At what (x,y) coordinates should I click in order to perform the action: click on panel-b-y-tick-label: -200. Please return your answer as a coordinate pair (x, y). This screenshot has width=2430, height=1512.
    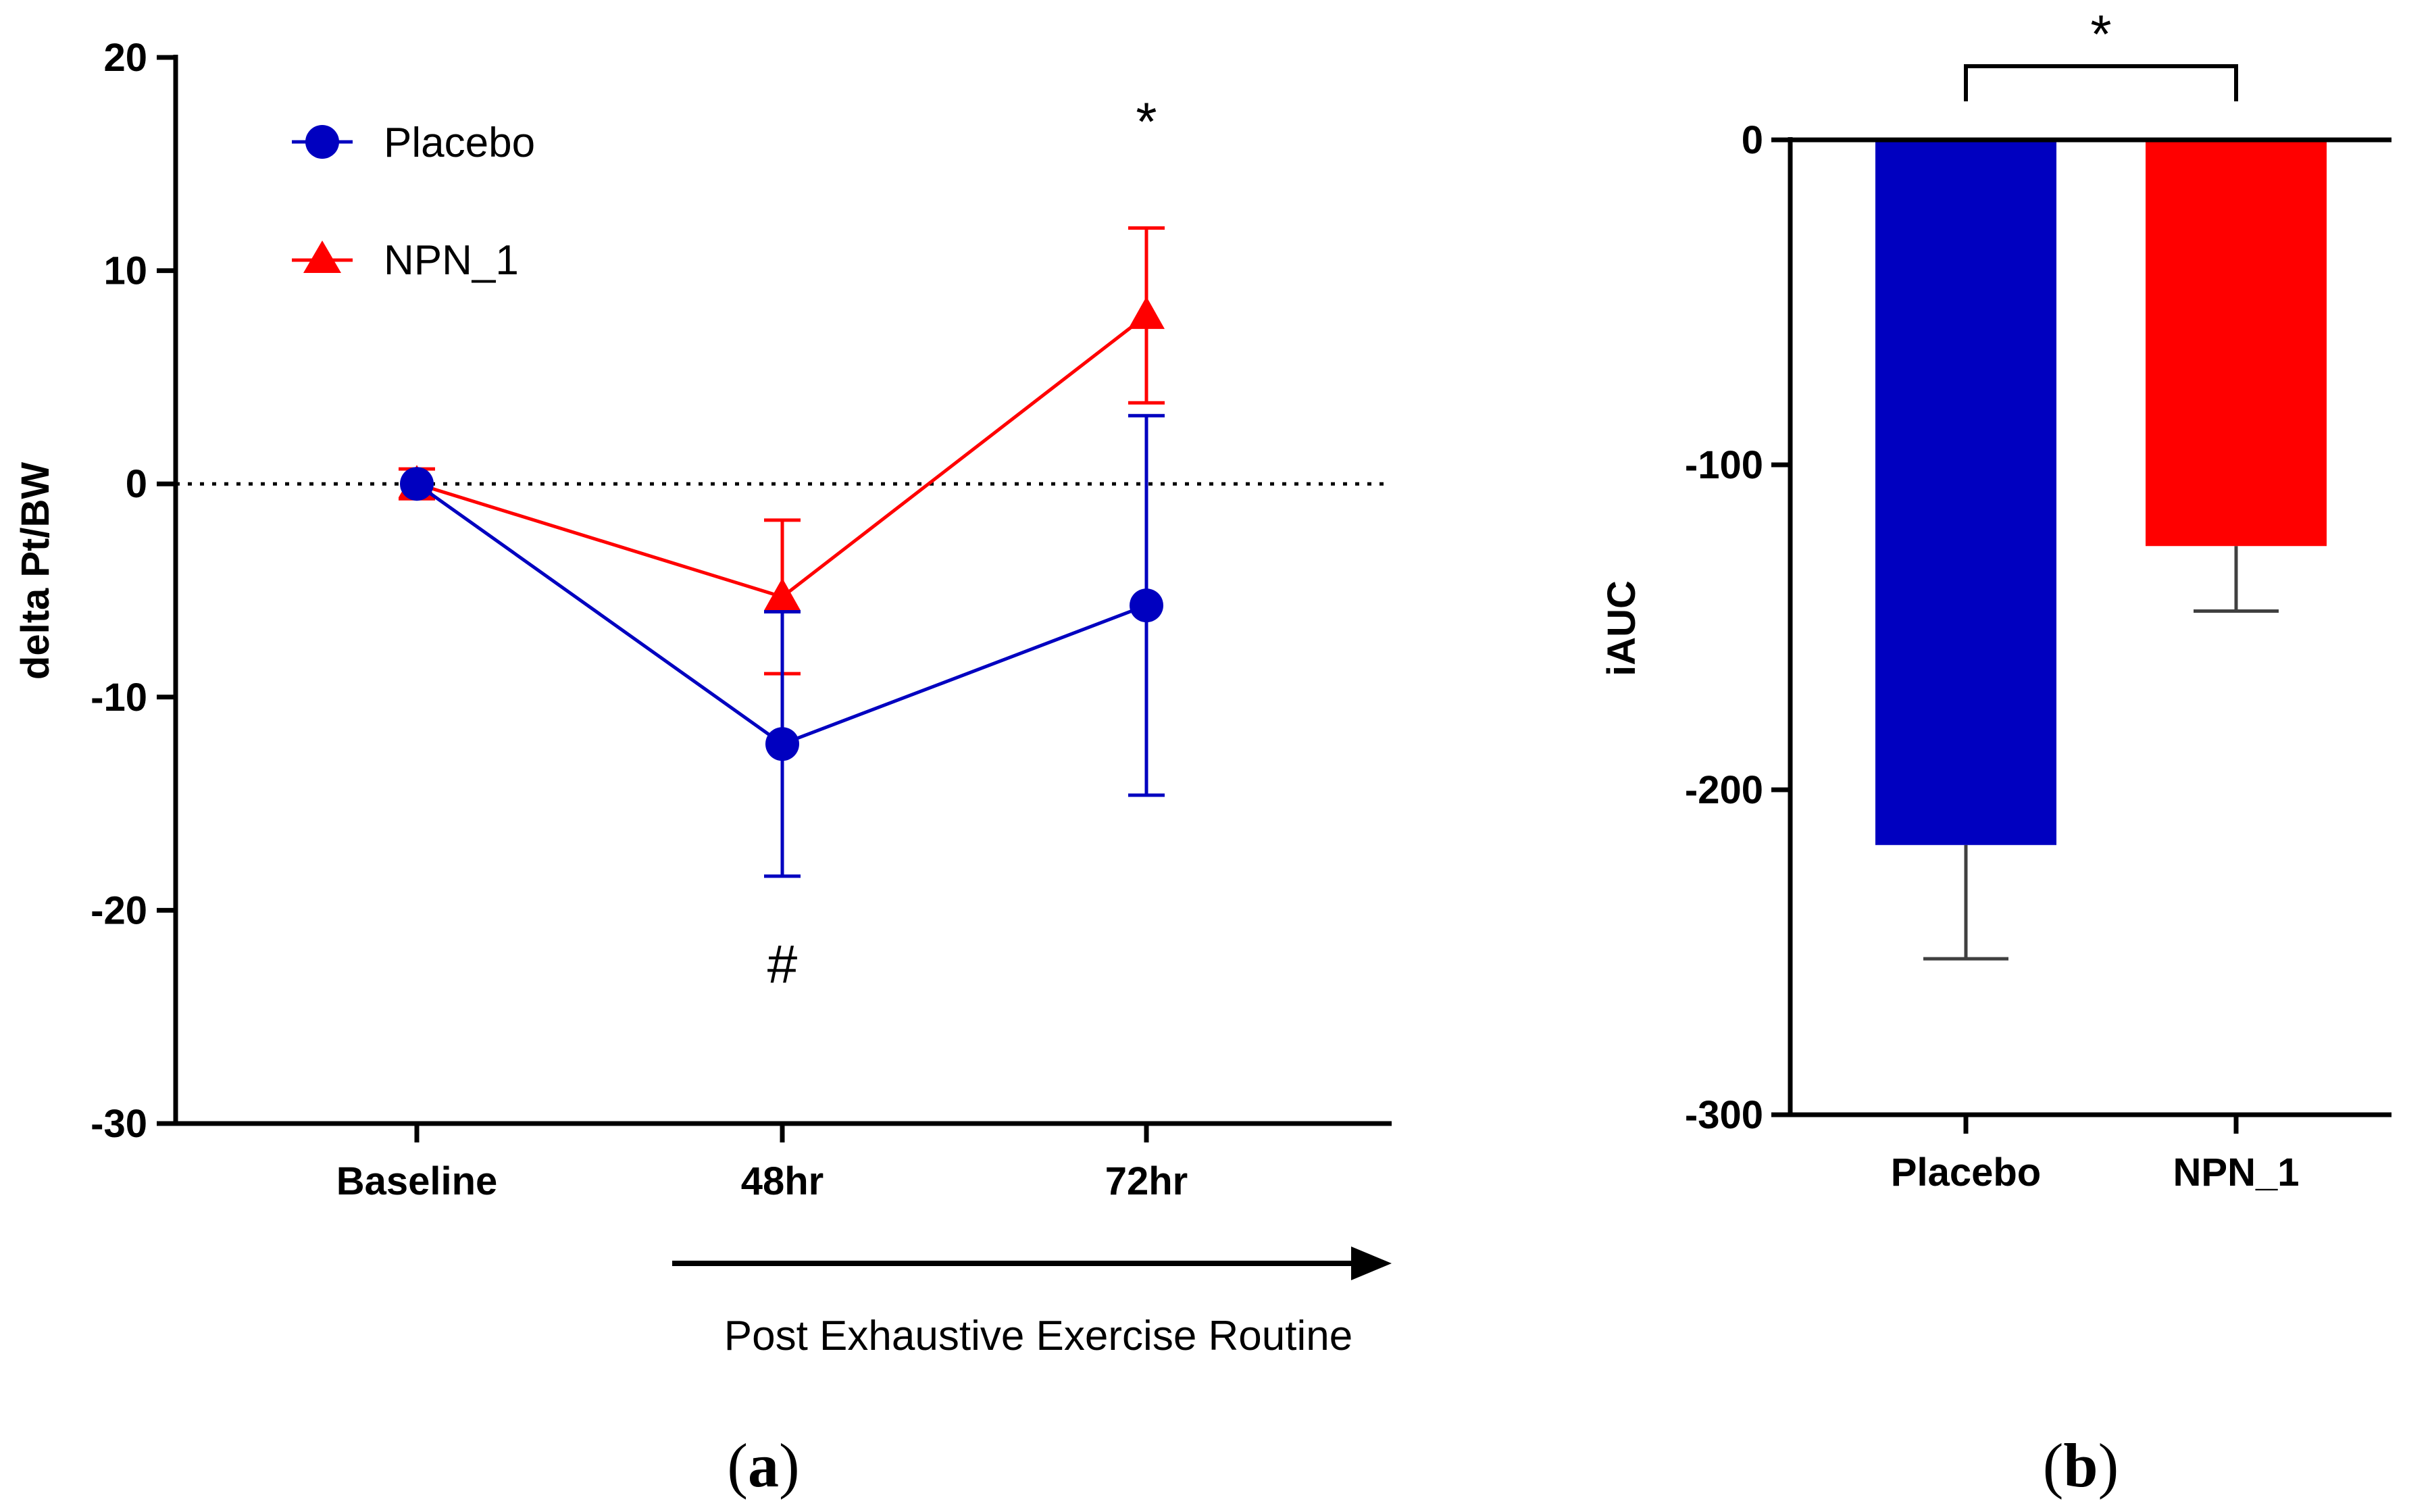
    Looking at the image, I should click on (1724, 790).